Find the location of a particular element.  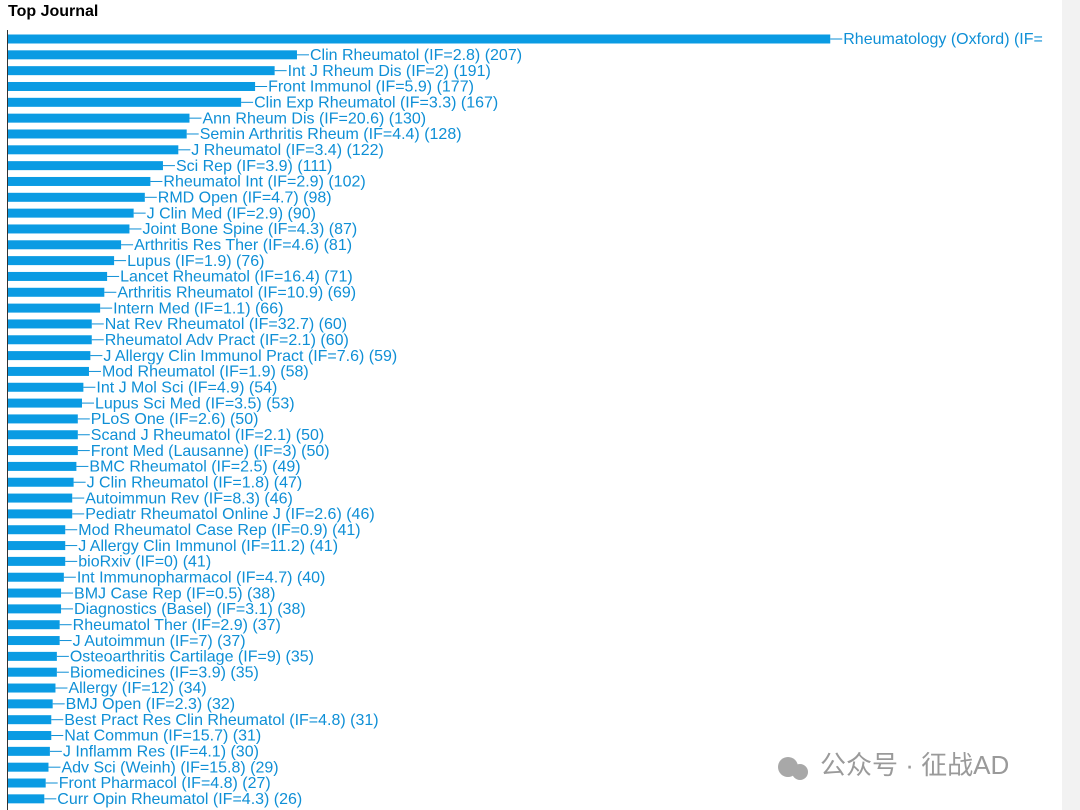

bar-label: J Allergy Clin Immunol (IF=11.2) (41) is located at coordinates (208, 546).